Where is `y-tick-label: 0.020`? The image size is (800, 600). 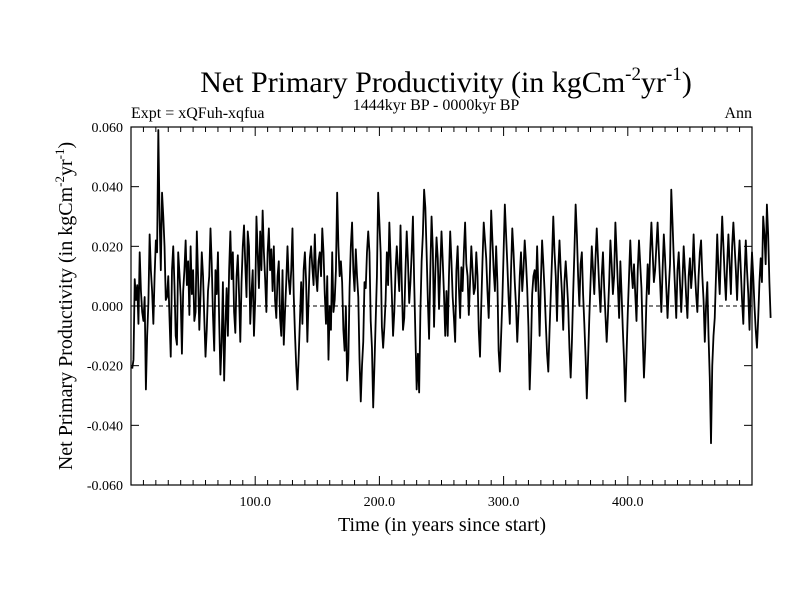 y-tick-label: 0.020 is located at coordinates (108, 247).